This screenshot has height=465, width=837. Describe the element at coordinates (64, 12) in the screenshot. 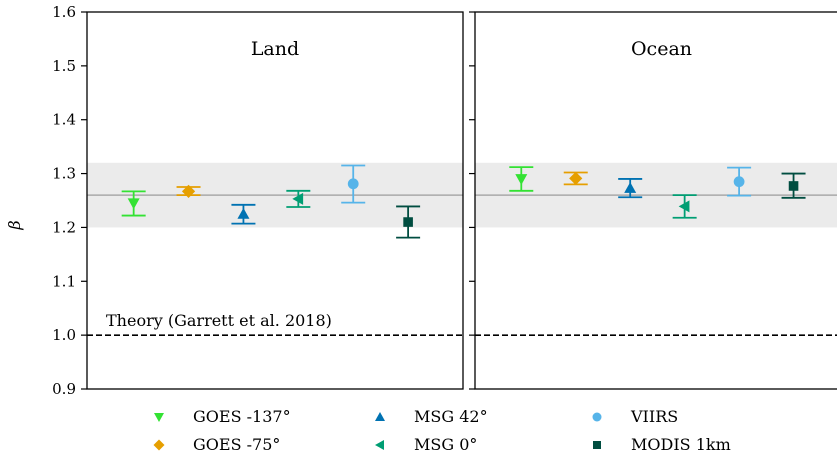

I see `y-tick-label: 1.6` at that location.